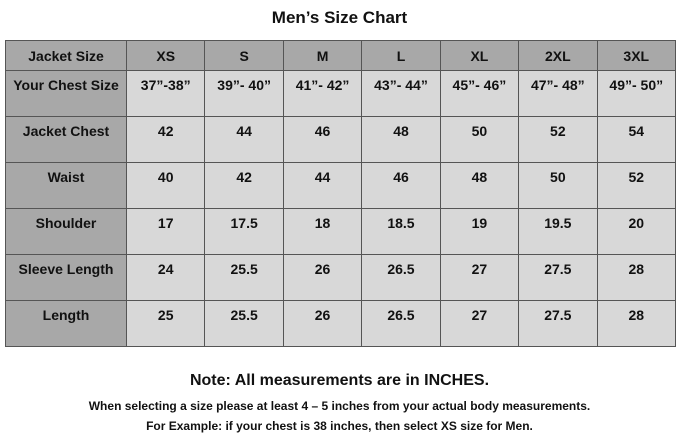 This screenshot has height=440, width=679. I want to click on header-row: Jacket Size XS S M L XL 2XL 3XL, so click(341, 55).